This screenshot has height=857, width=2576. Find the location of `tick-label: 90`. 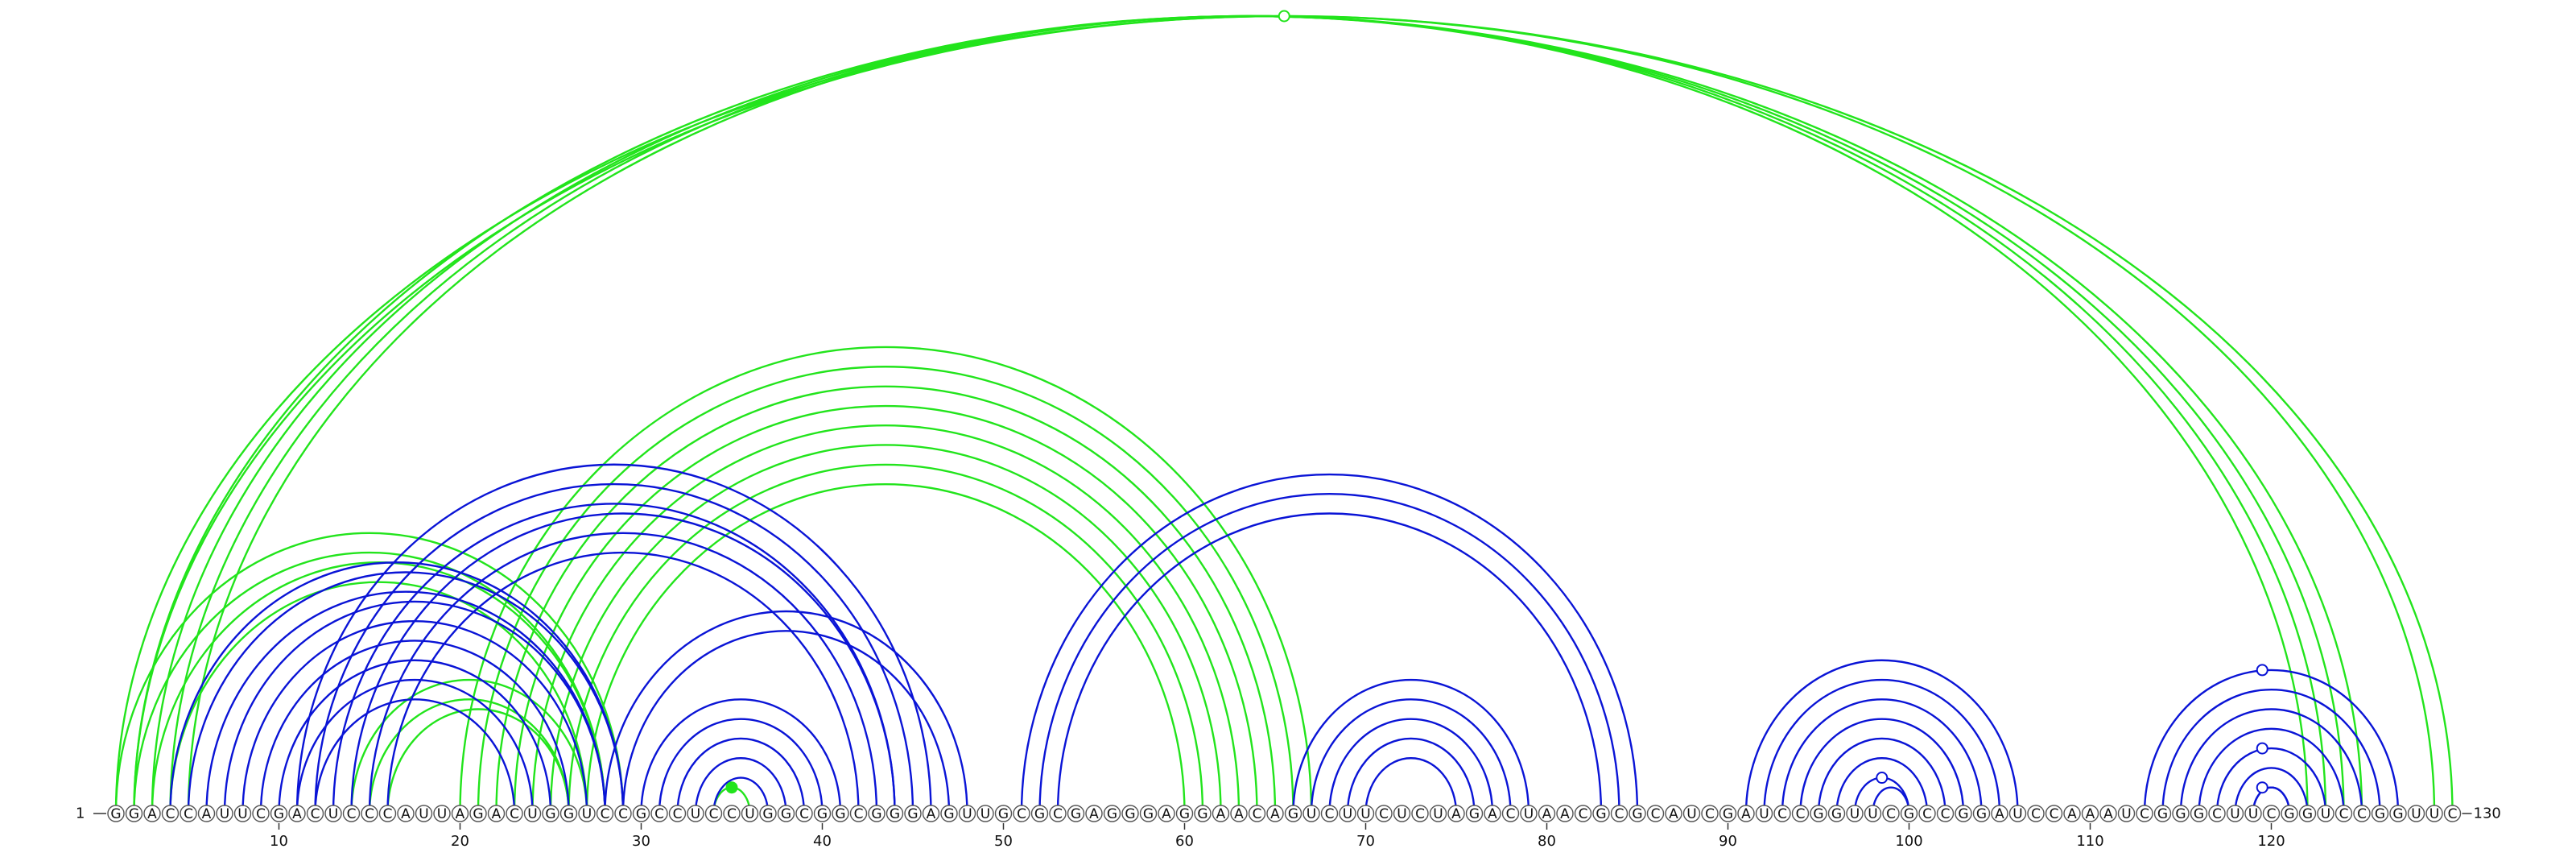

tick-label: 90 is located at coordinates (1728, 841).